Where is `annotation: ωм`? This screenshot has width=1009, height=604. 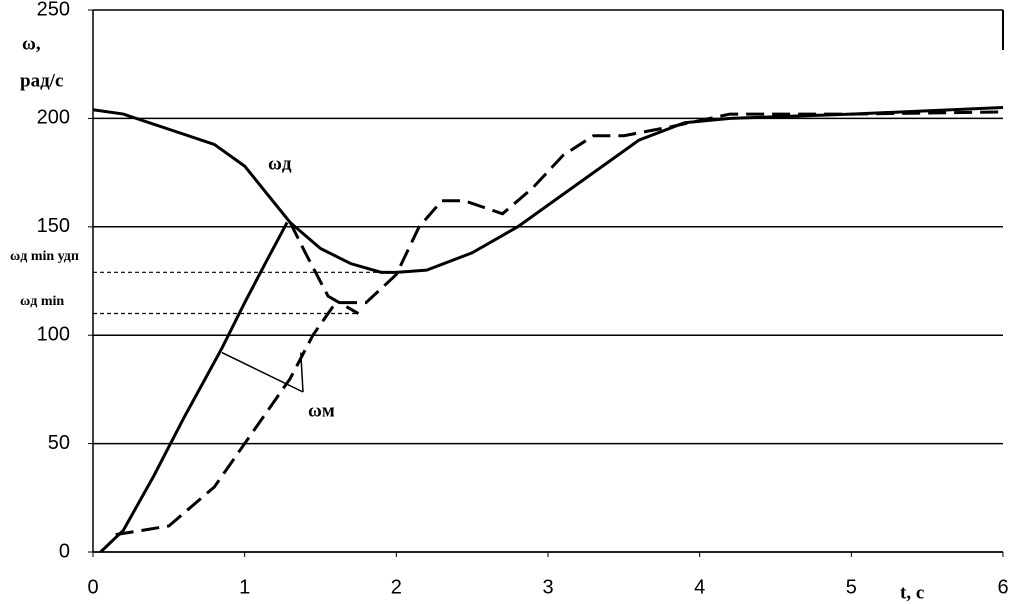
annotation: ωм is located at coordinates (321, 410).